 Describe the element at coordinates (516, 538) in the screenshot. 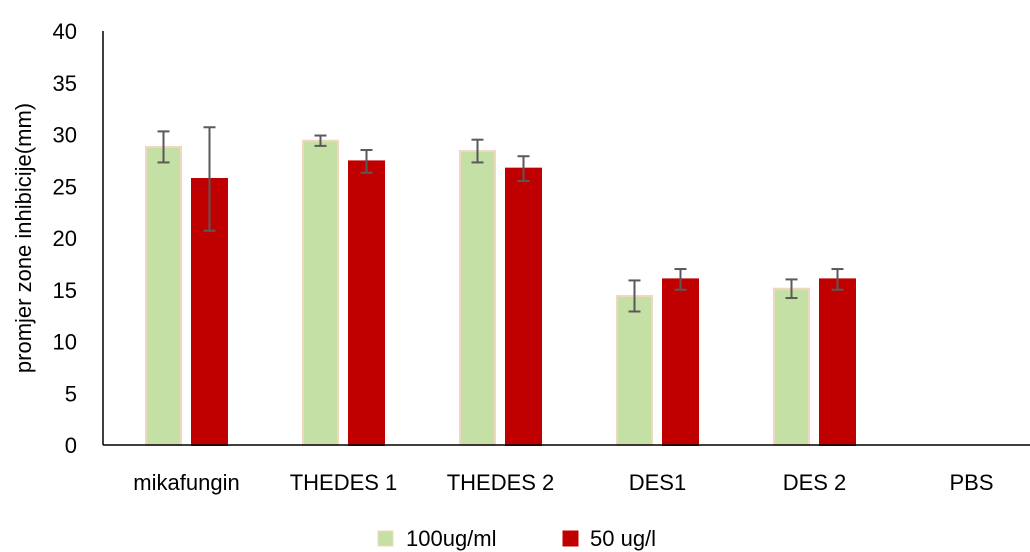

I see `legend: 100ug/ml 50 ug/l` at that location.